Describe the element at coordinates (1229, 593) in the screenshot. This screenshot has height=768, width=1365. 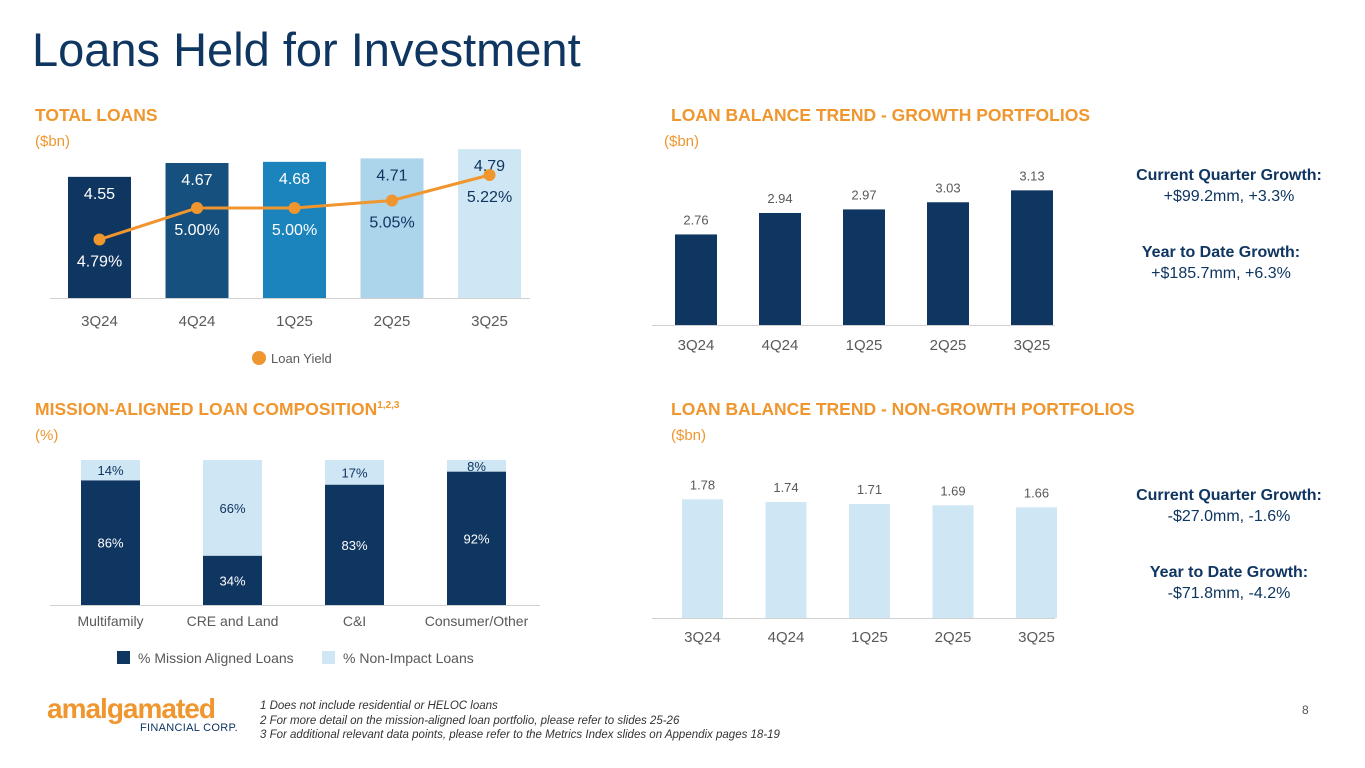
I see `nongrowth-ytd-note-value: -$71.8mm, -4.2%` at that location.